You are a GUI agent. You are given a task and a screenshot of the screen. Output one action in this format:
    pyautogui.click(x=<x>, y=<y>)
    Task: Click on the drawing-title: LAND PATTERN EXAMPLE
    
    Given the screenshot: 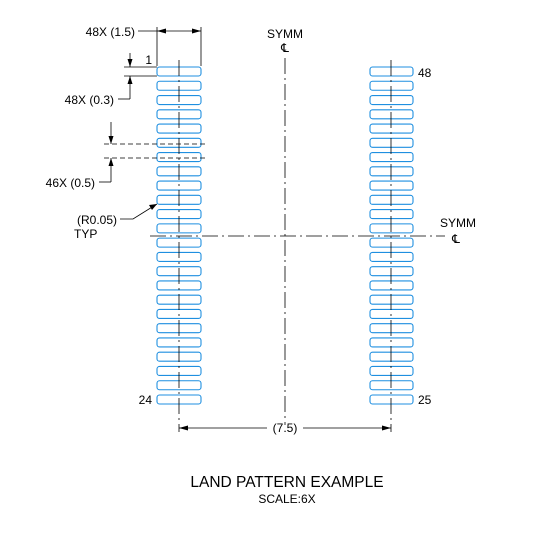 What is the action you would take?
    pyautogui.click(x=286, y=482)
    